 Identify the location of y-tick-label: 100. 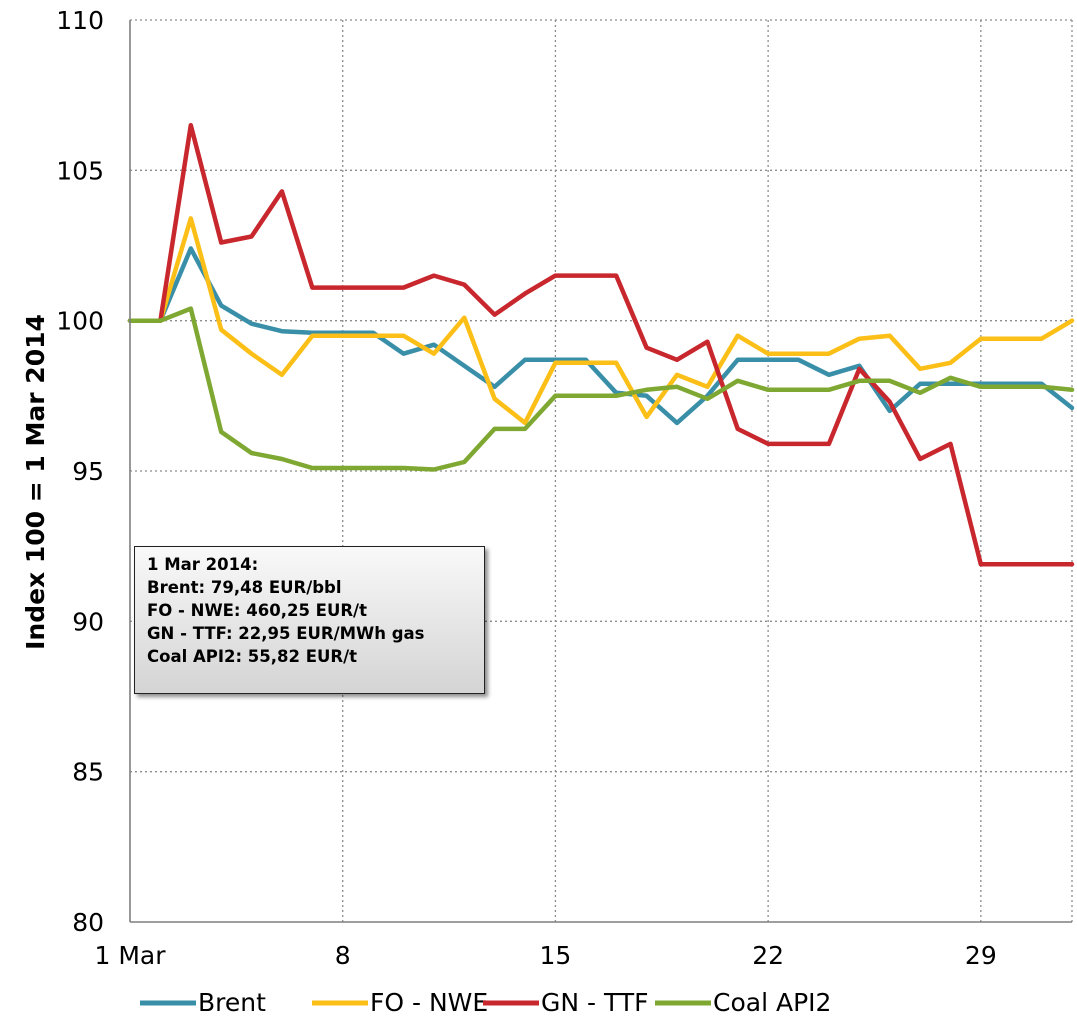
(80, 321).